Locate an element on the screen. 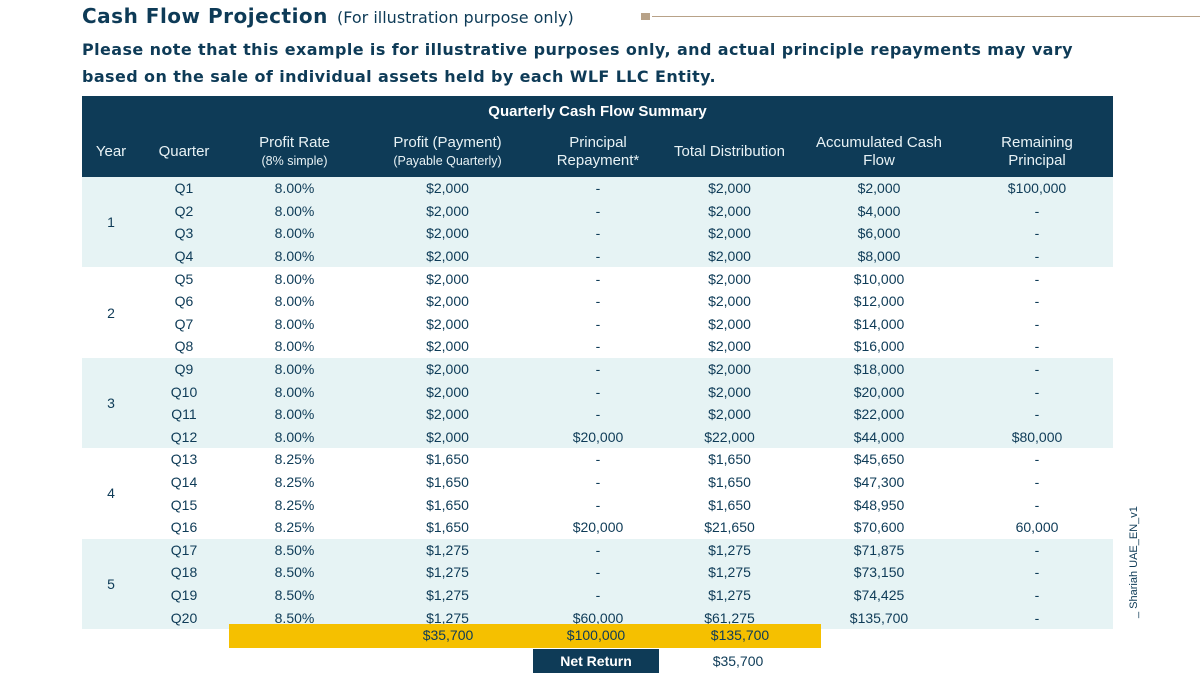  net-return-label: Net Return is located at coordinates (596, 661).